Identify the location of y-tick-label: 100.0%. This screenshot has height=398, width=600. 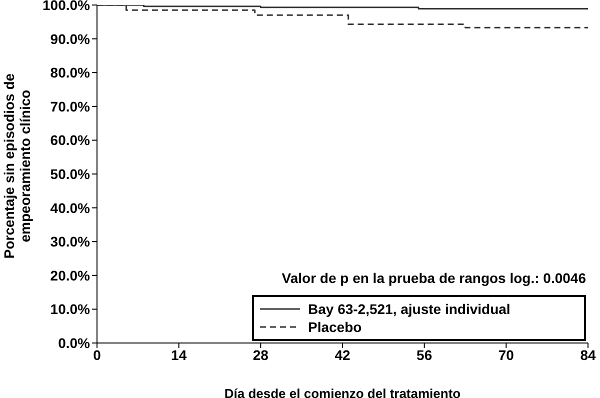
(66, 6).